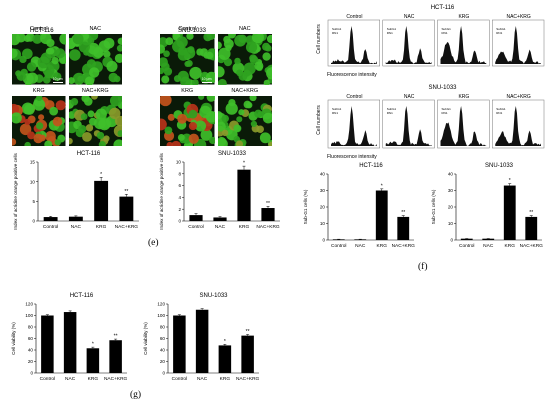 This screenshot has width=550, height=408. I want to click on micrograph-label: Control, so click(187, 29).